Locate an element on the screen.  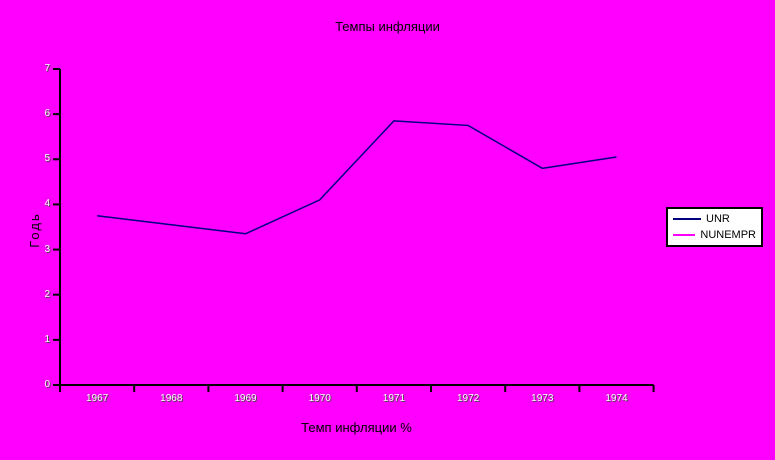
legend: UNR NUNEMPR is located at coordinates (714, 227).